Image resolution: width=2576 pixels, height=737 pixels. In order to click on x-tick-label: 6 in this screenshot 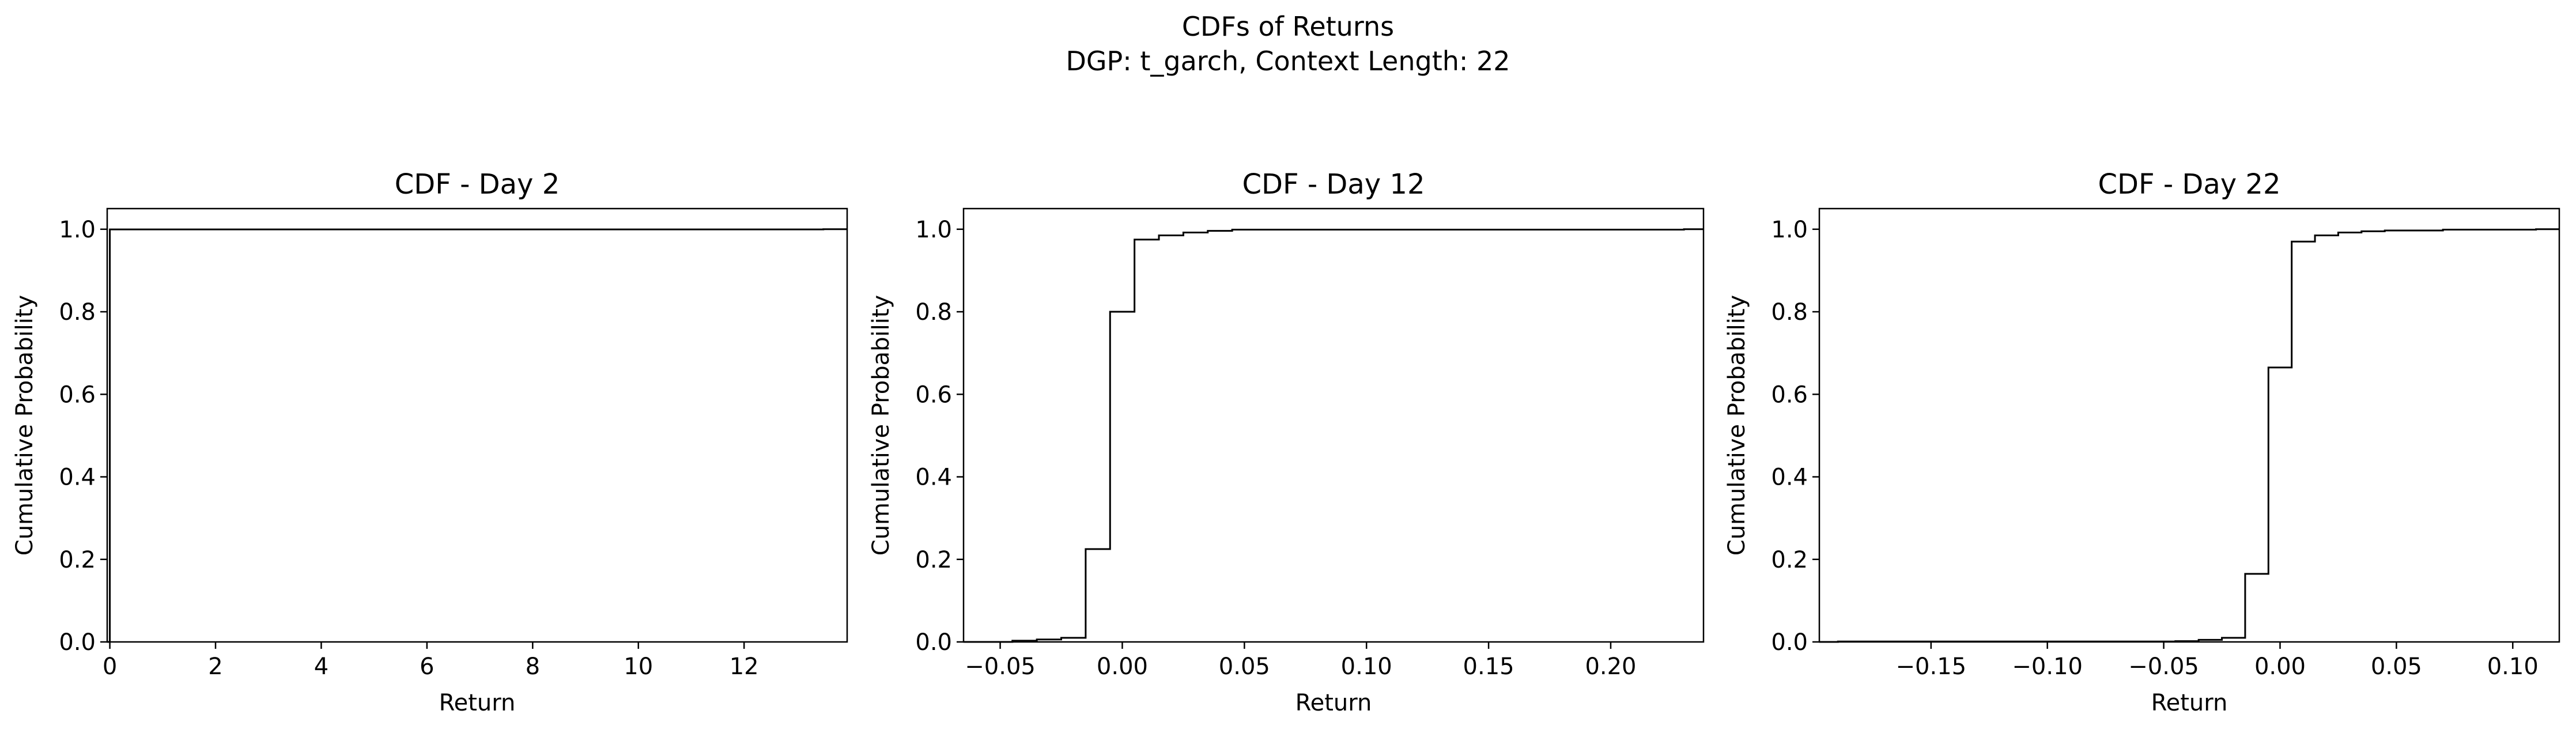, I will do `click(427, 666)`.